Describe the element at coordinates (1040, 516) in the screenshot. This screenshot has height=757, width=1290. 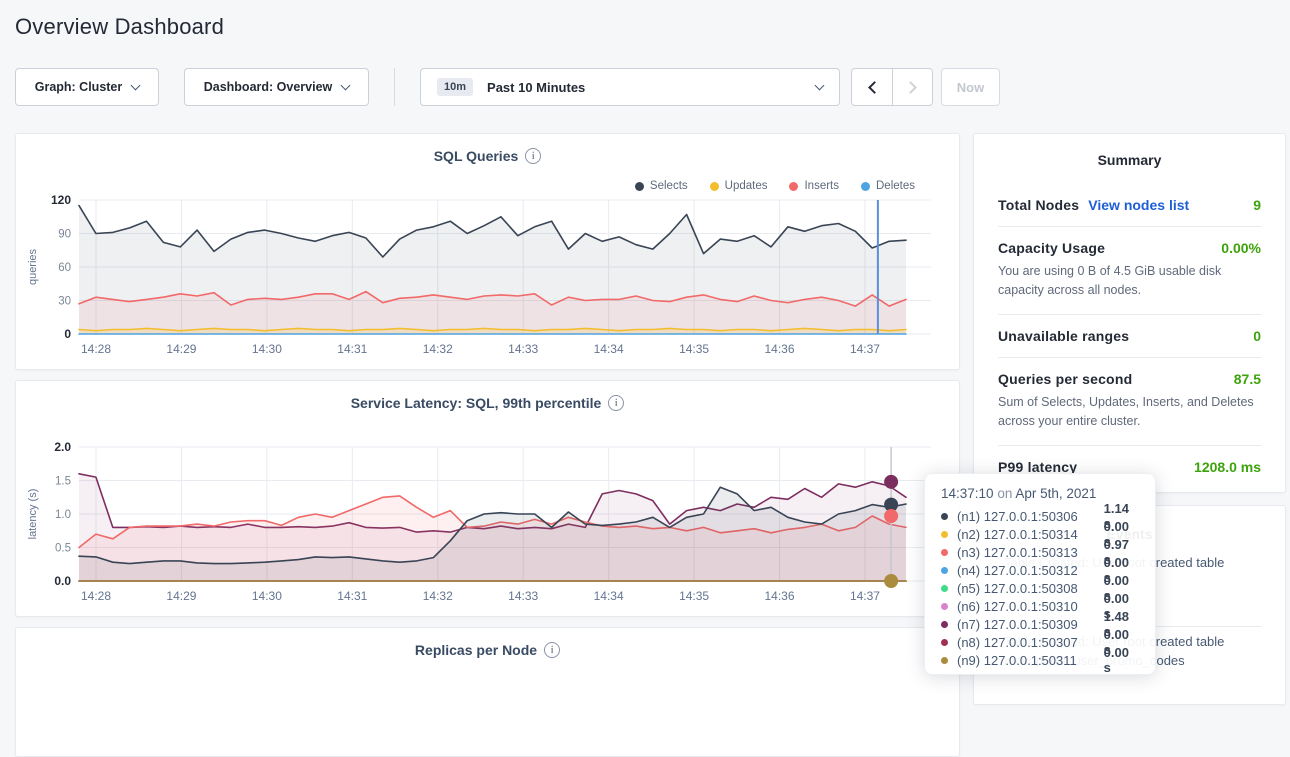
I see `tooltip-node-row: (n1) 127.0.0.1:50306 1.14 s` at that location.